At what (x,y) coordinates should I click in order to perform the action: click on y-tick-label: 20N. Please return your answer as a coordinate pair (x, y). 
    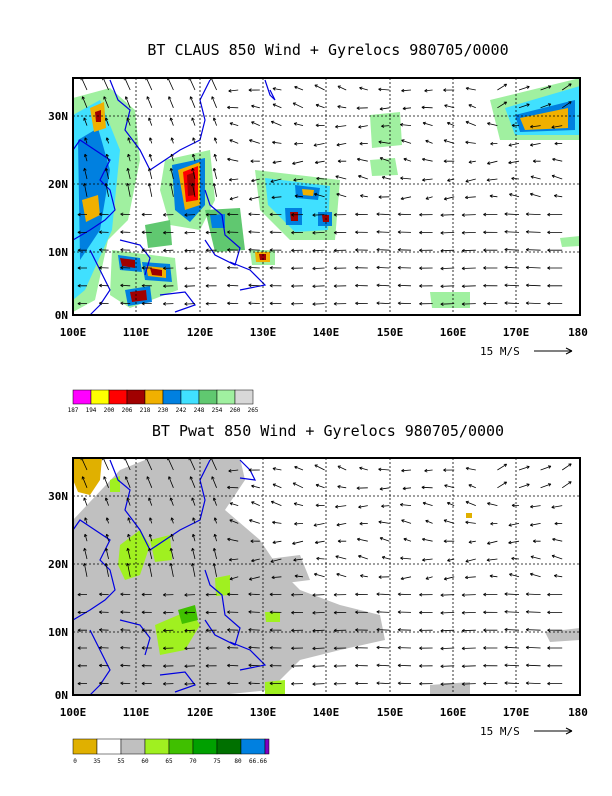
    Looking at the image, I should click on (58, 184).